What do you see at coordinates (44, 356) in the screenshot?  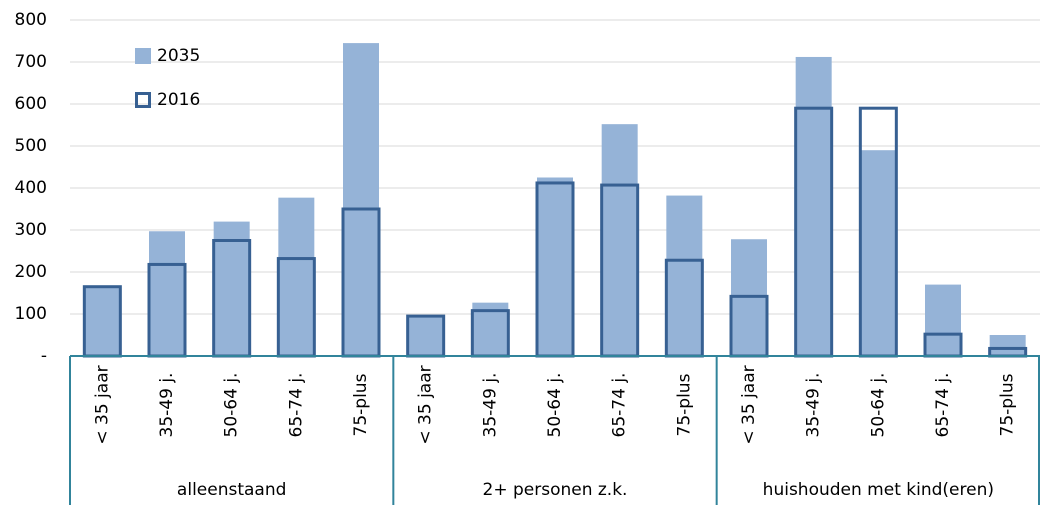 I see `y-tick-label: -` at bounding box center [44, 356].